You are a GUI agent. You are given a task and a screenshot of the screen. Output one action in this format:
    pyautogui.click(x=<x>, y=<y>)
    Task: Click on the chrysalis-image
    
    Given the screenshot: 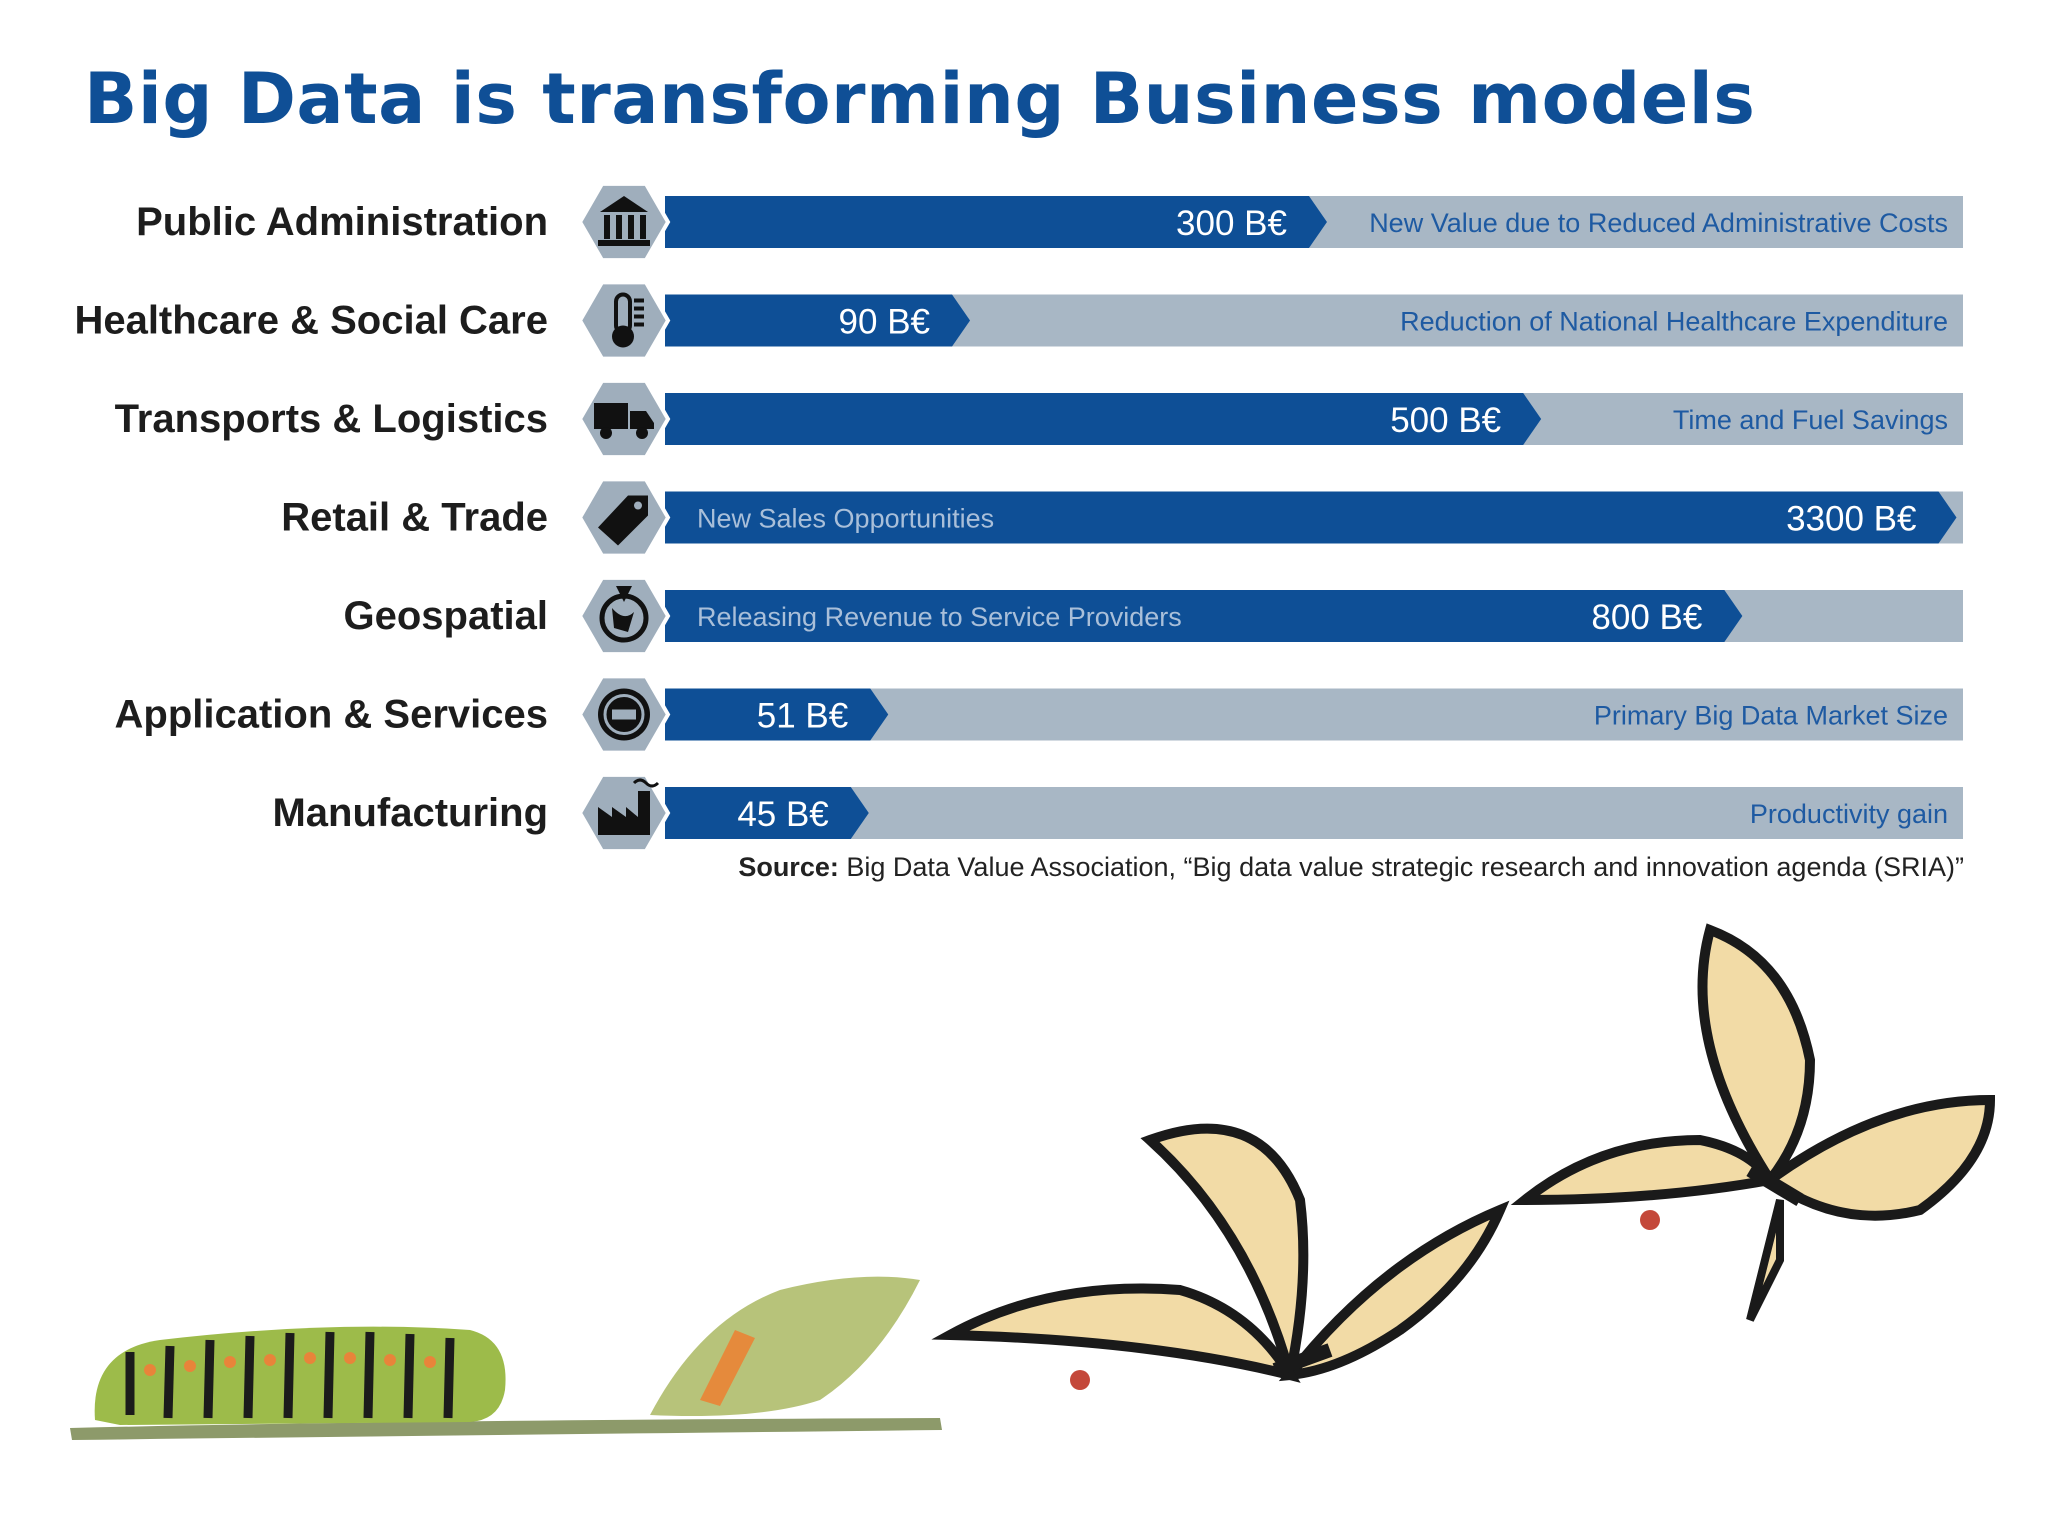 What is the action you would take?
    pyautogui.click(x=785, y=1346)
    